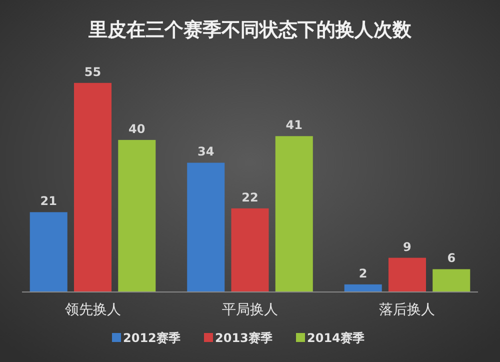  What do you see at coordinates (363, 273) in the screenshot?
I see `data-label: 2` at bounding box center [363, 273].